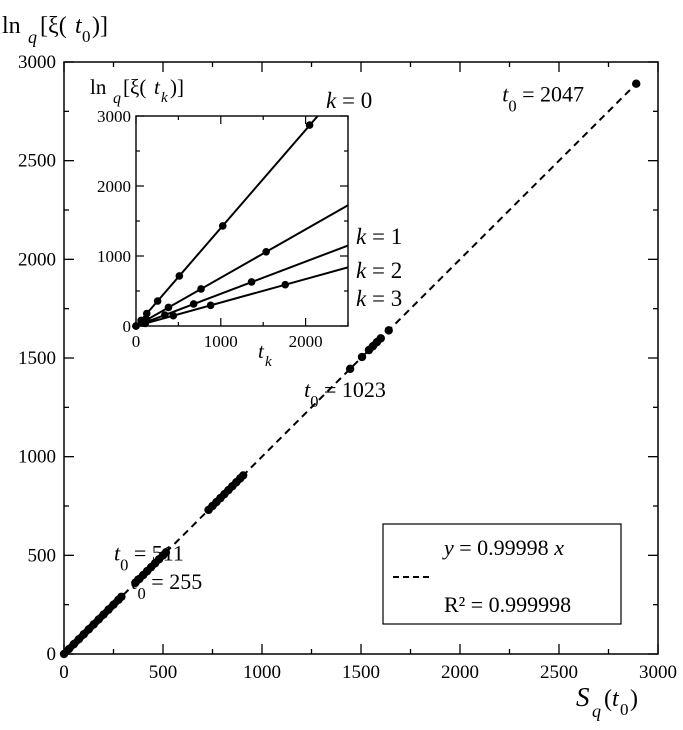 The image size is (683, 730). What do you see at coordinates (52, 654) in the screenshot?
I see `main-y-tick-label: 0` at bounding box center [52, 654].